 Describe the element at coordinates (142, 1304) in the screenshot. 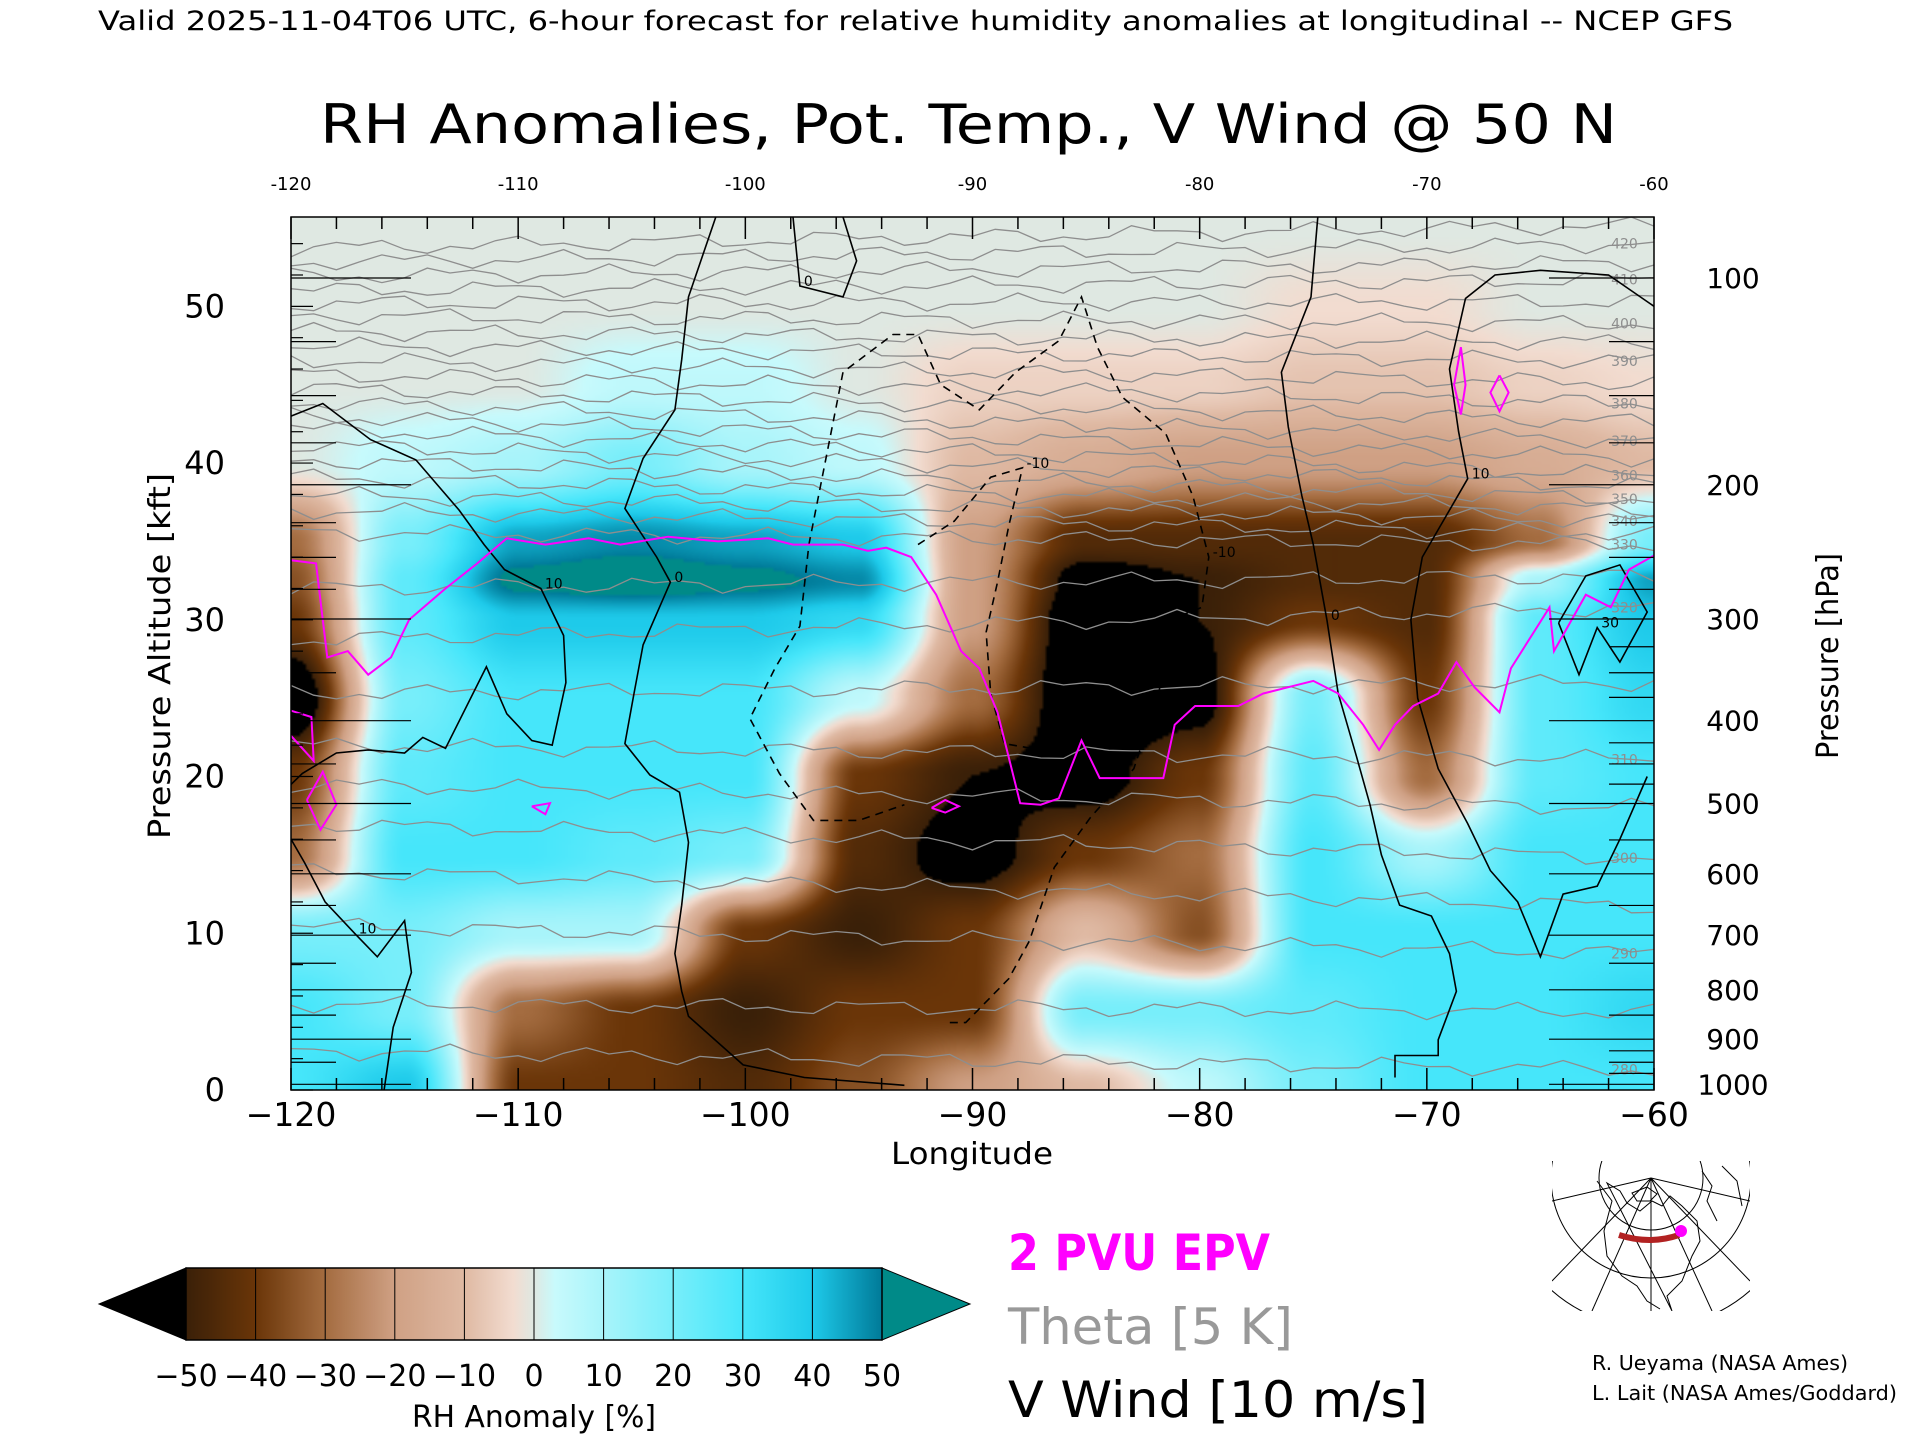

I see `colorbar-under-triangle` at that location.